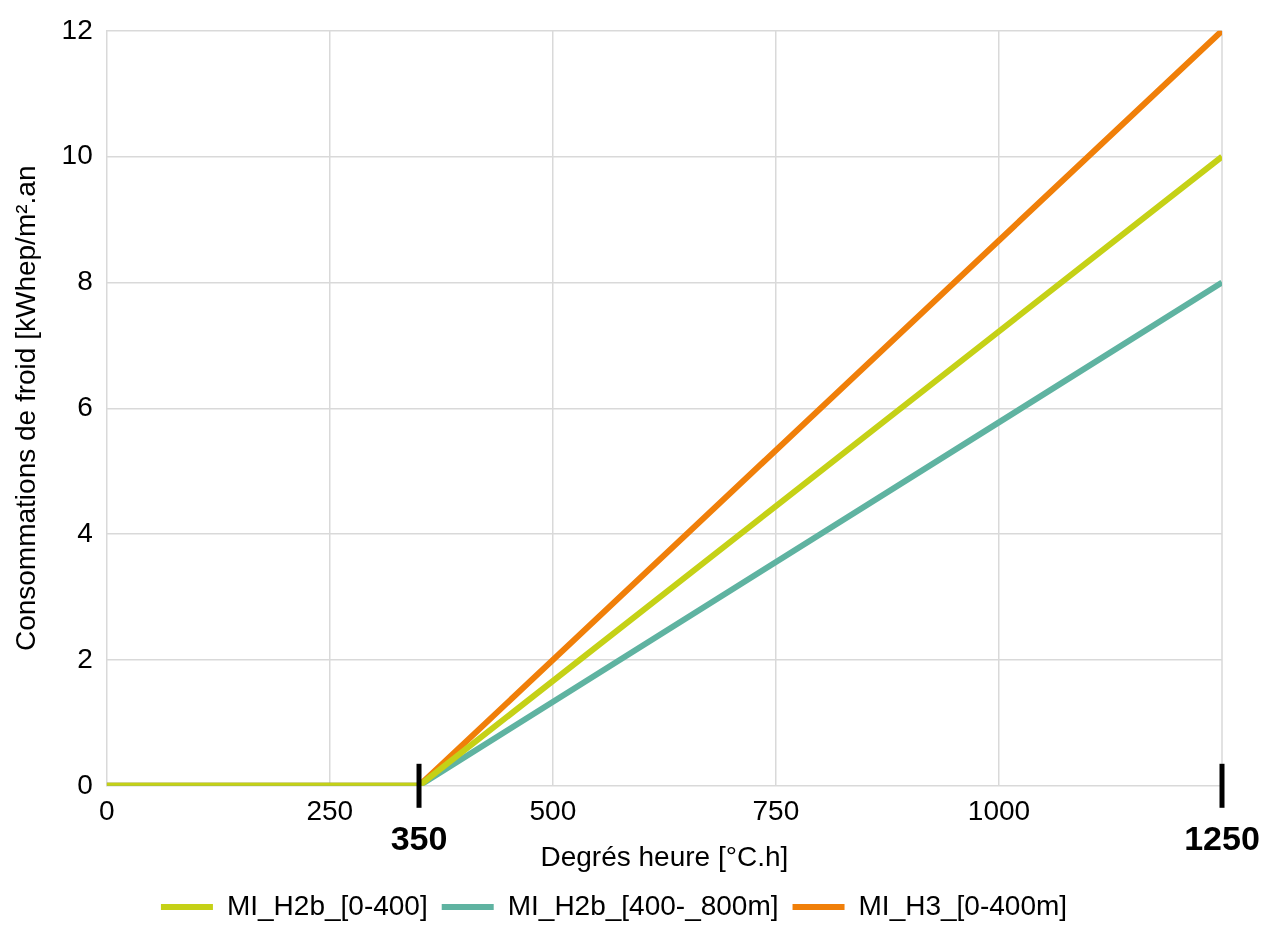 The height and width of the screenshot is (935, 1268). Describe the element at coordinates (106, 811) in the screenshot. I see `x-tick-label: 0` at that location.